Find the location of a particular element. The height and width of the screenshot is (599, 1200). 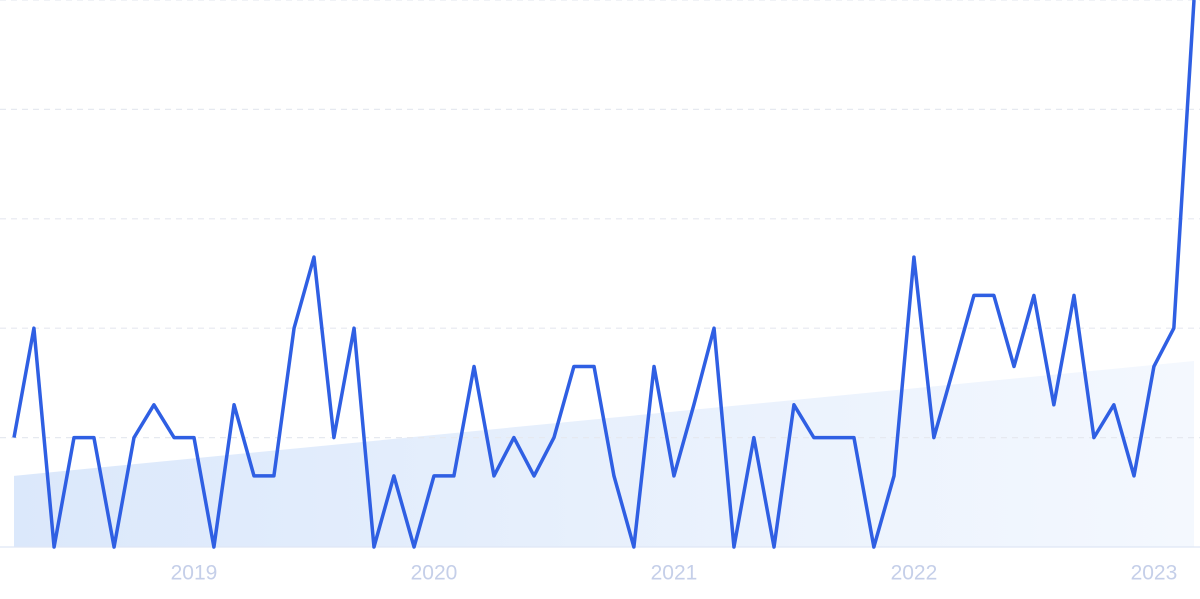

x-tick-label: 2021 is located at coordinates (674, 573).